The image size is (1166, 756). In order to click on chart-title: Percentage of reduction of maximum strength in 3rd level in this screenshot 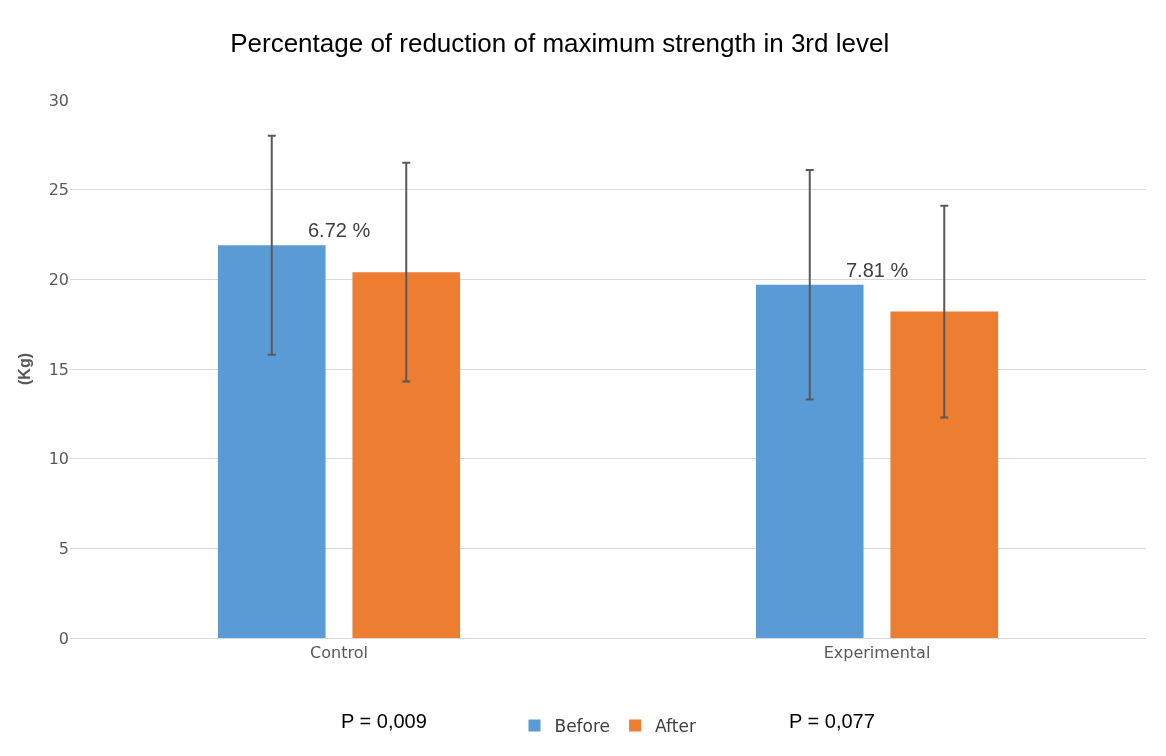, I will do `click(560, 43)`.